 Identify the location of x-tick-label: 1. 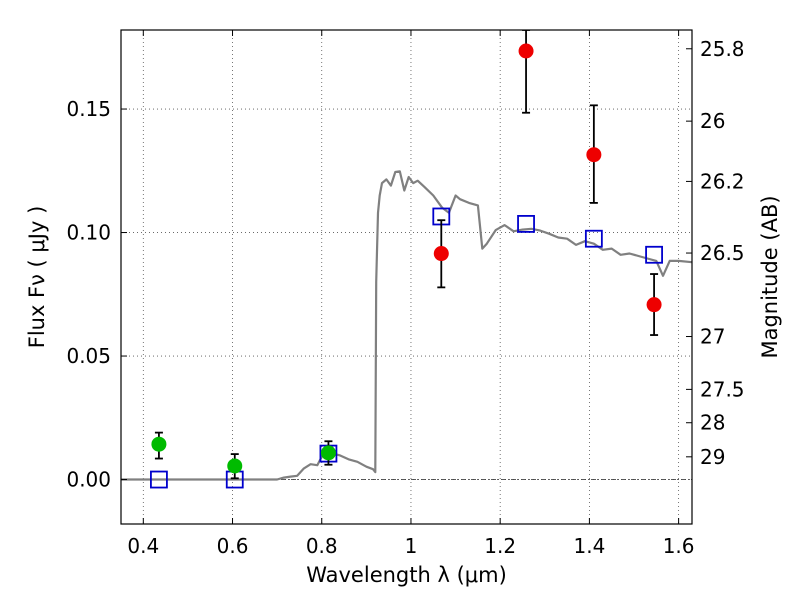
(411, 546).